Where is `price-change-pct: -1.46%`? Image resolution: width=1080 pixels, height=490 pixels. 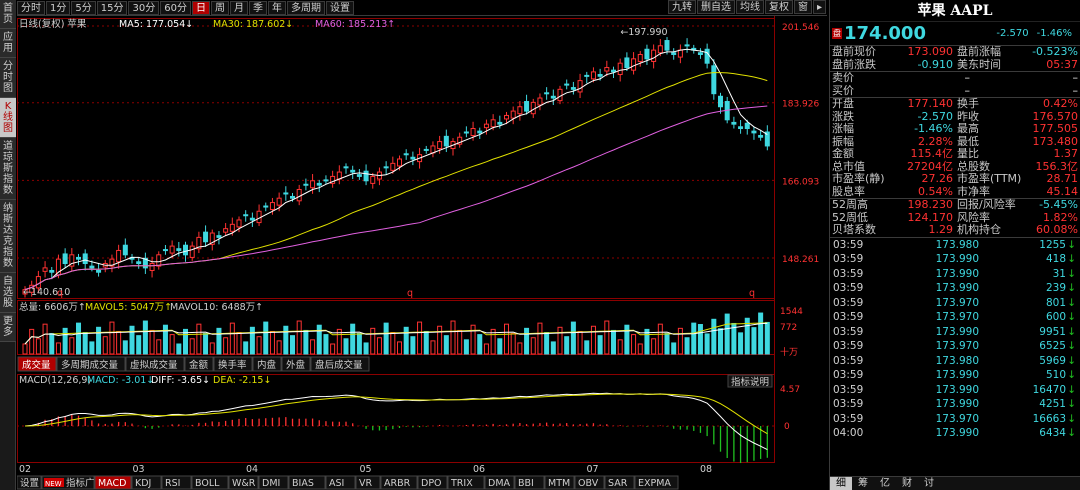 price-change-pct: -1.46% is located at coordinates (1054, 33).